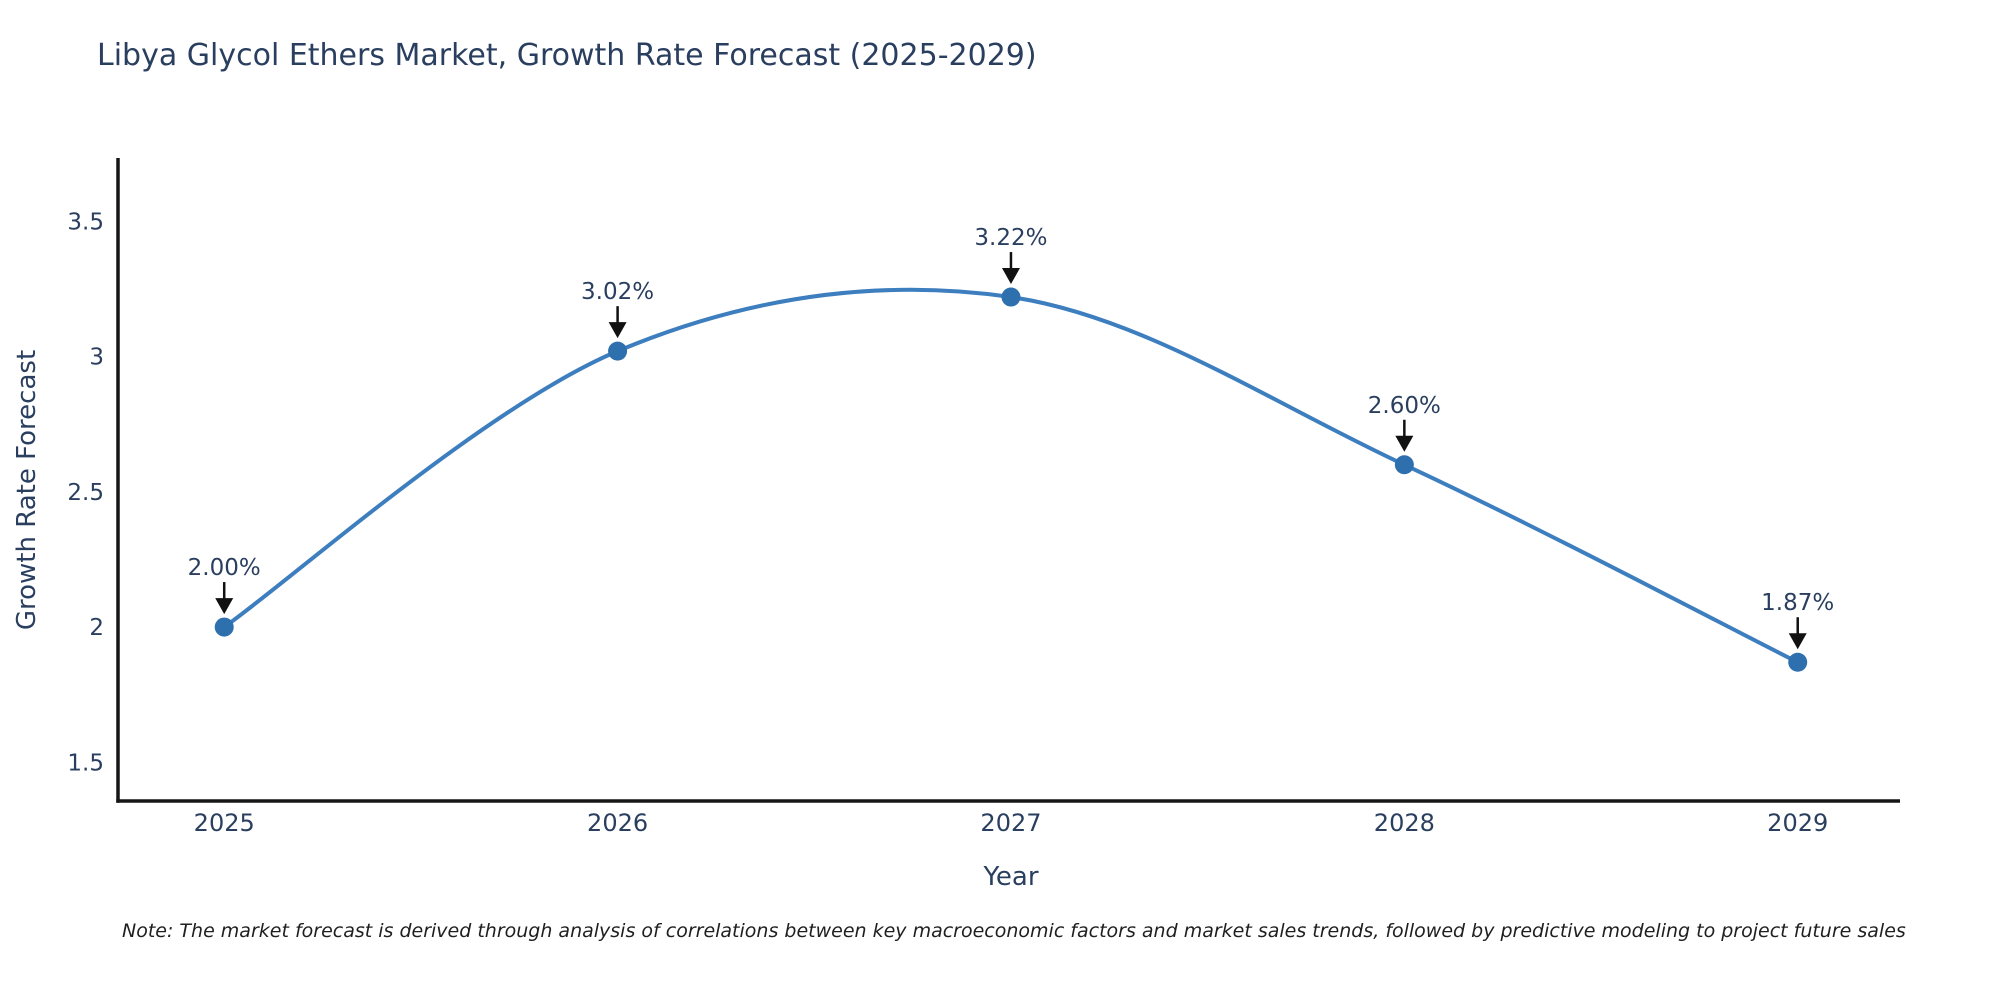  What do you see at coordinates (85, 763) in the screenshot?
I see `y-tick-label: 1.5` at bounding box center [85, 763].